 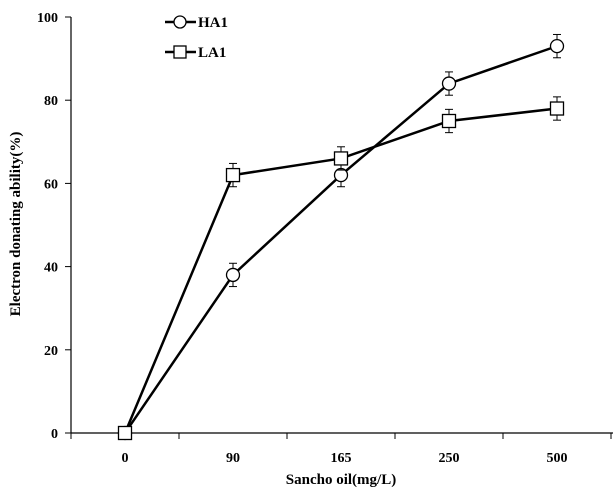 I want to click on x-tick-label: 90, so click(x=233, y=458).